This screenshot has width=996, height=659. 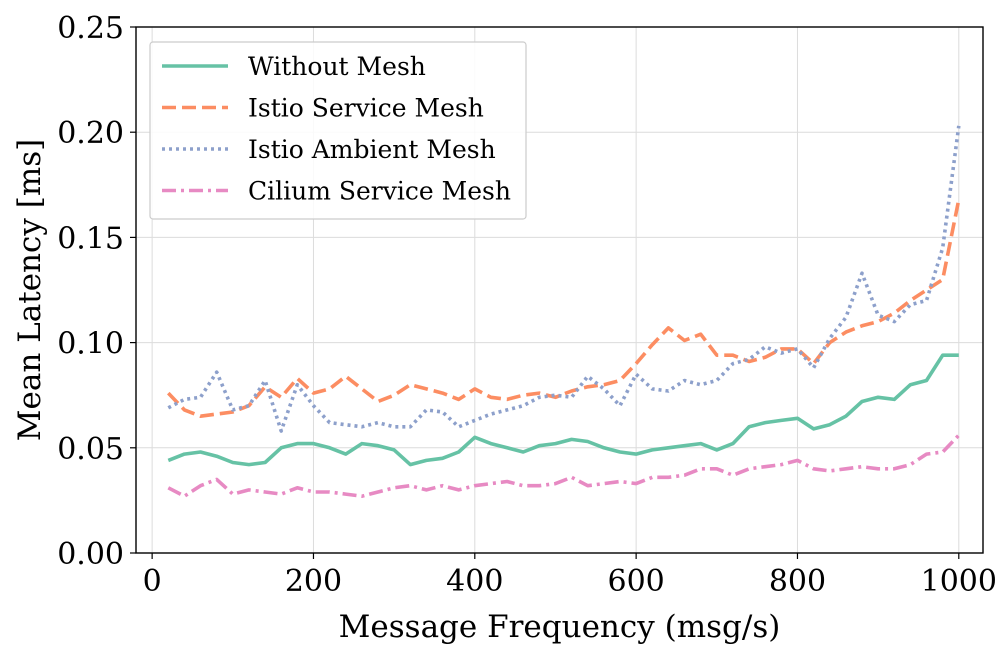 What do you see at coordinates (560, 627) in the screenshot?
I see `x-axis-label: Message Frequency (msg/s)` at bounding box center [560, 627].